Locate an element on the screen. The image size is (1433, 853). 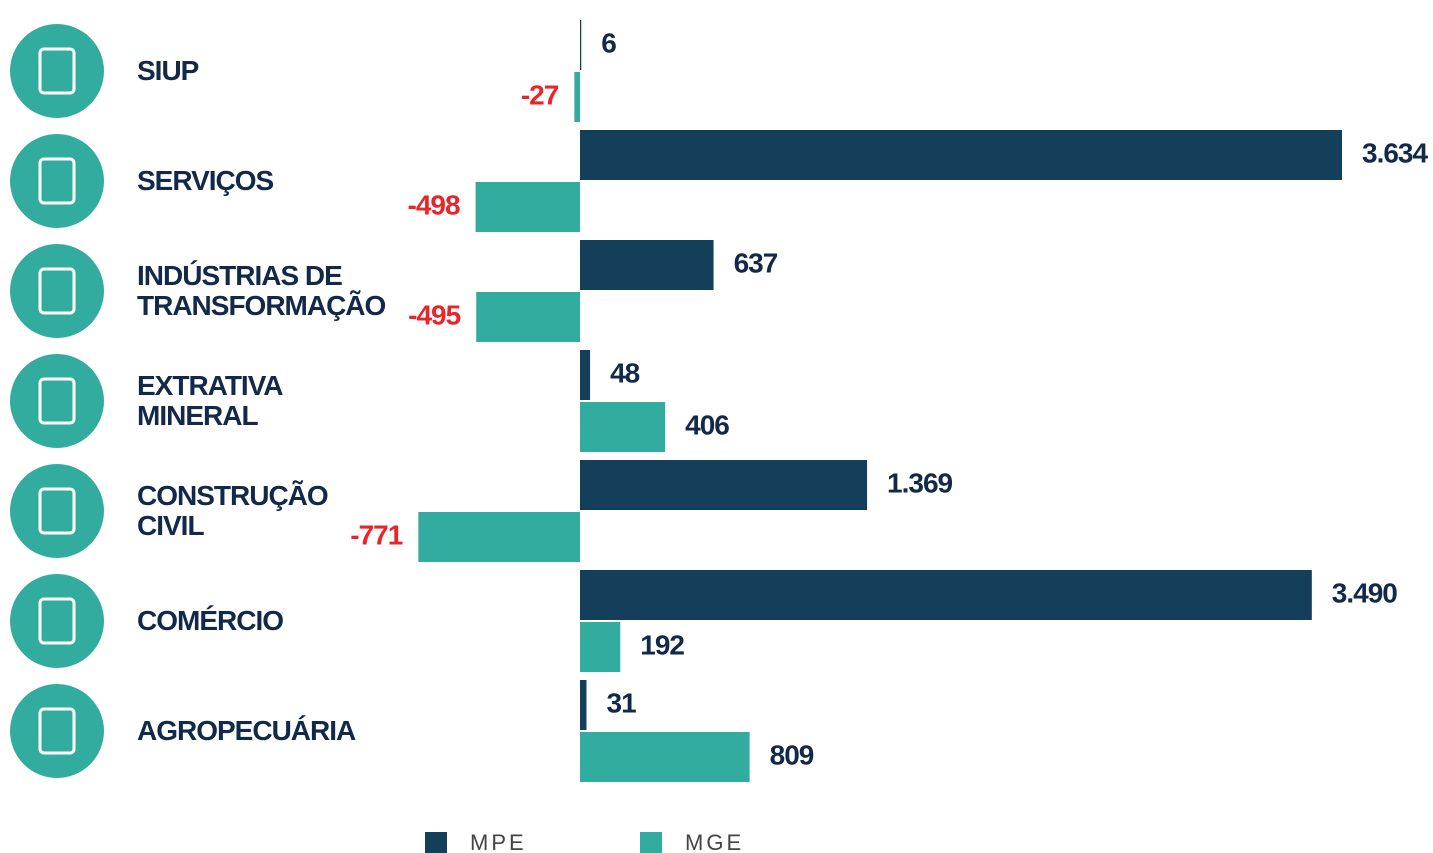
value-label: 809 is located at coordinates (792, 754).